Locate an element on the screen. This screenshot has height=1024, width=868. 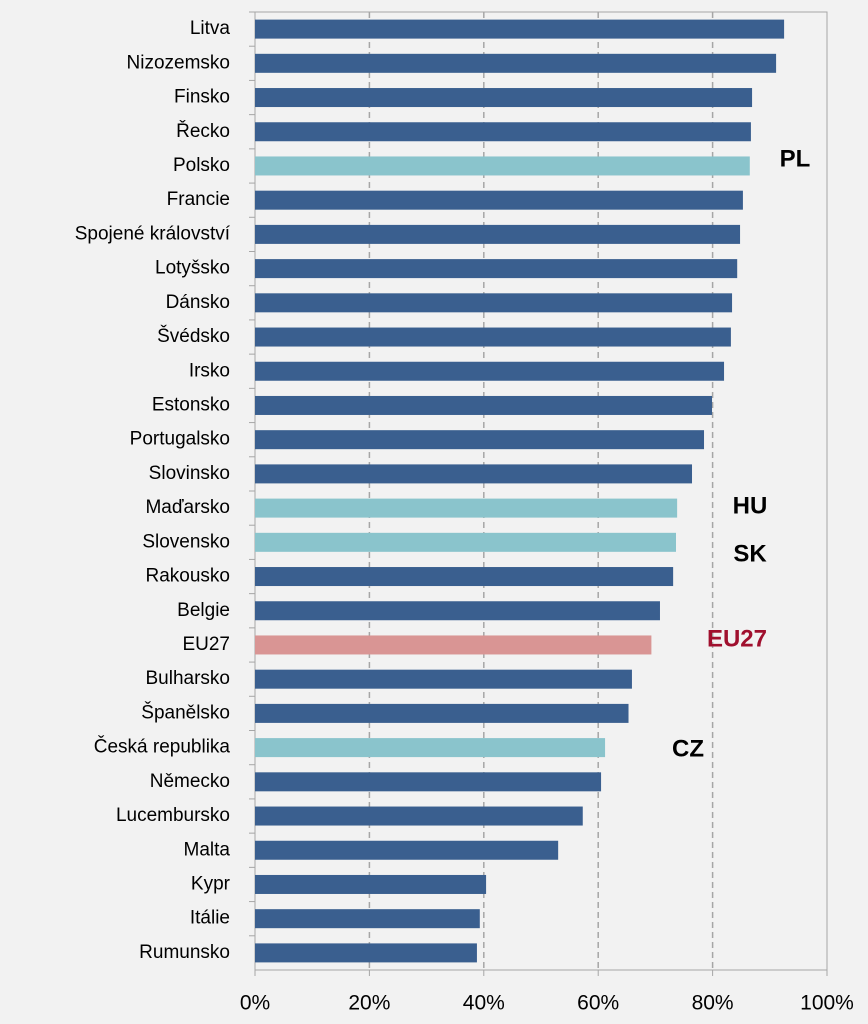
category-label: Portugalsko is located at coordinates (180, 439).